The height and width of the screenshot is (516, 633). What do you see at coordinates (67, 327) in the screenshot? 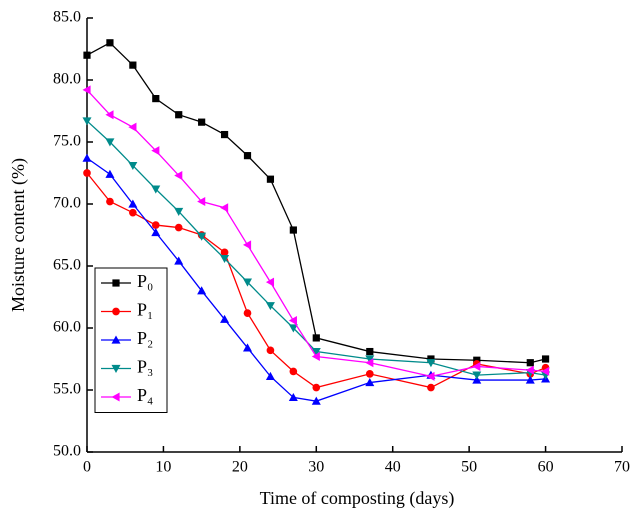
I see `y-tick-label: 60.0` at bounding box center [67, 327].